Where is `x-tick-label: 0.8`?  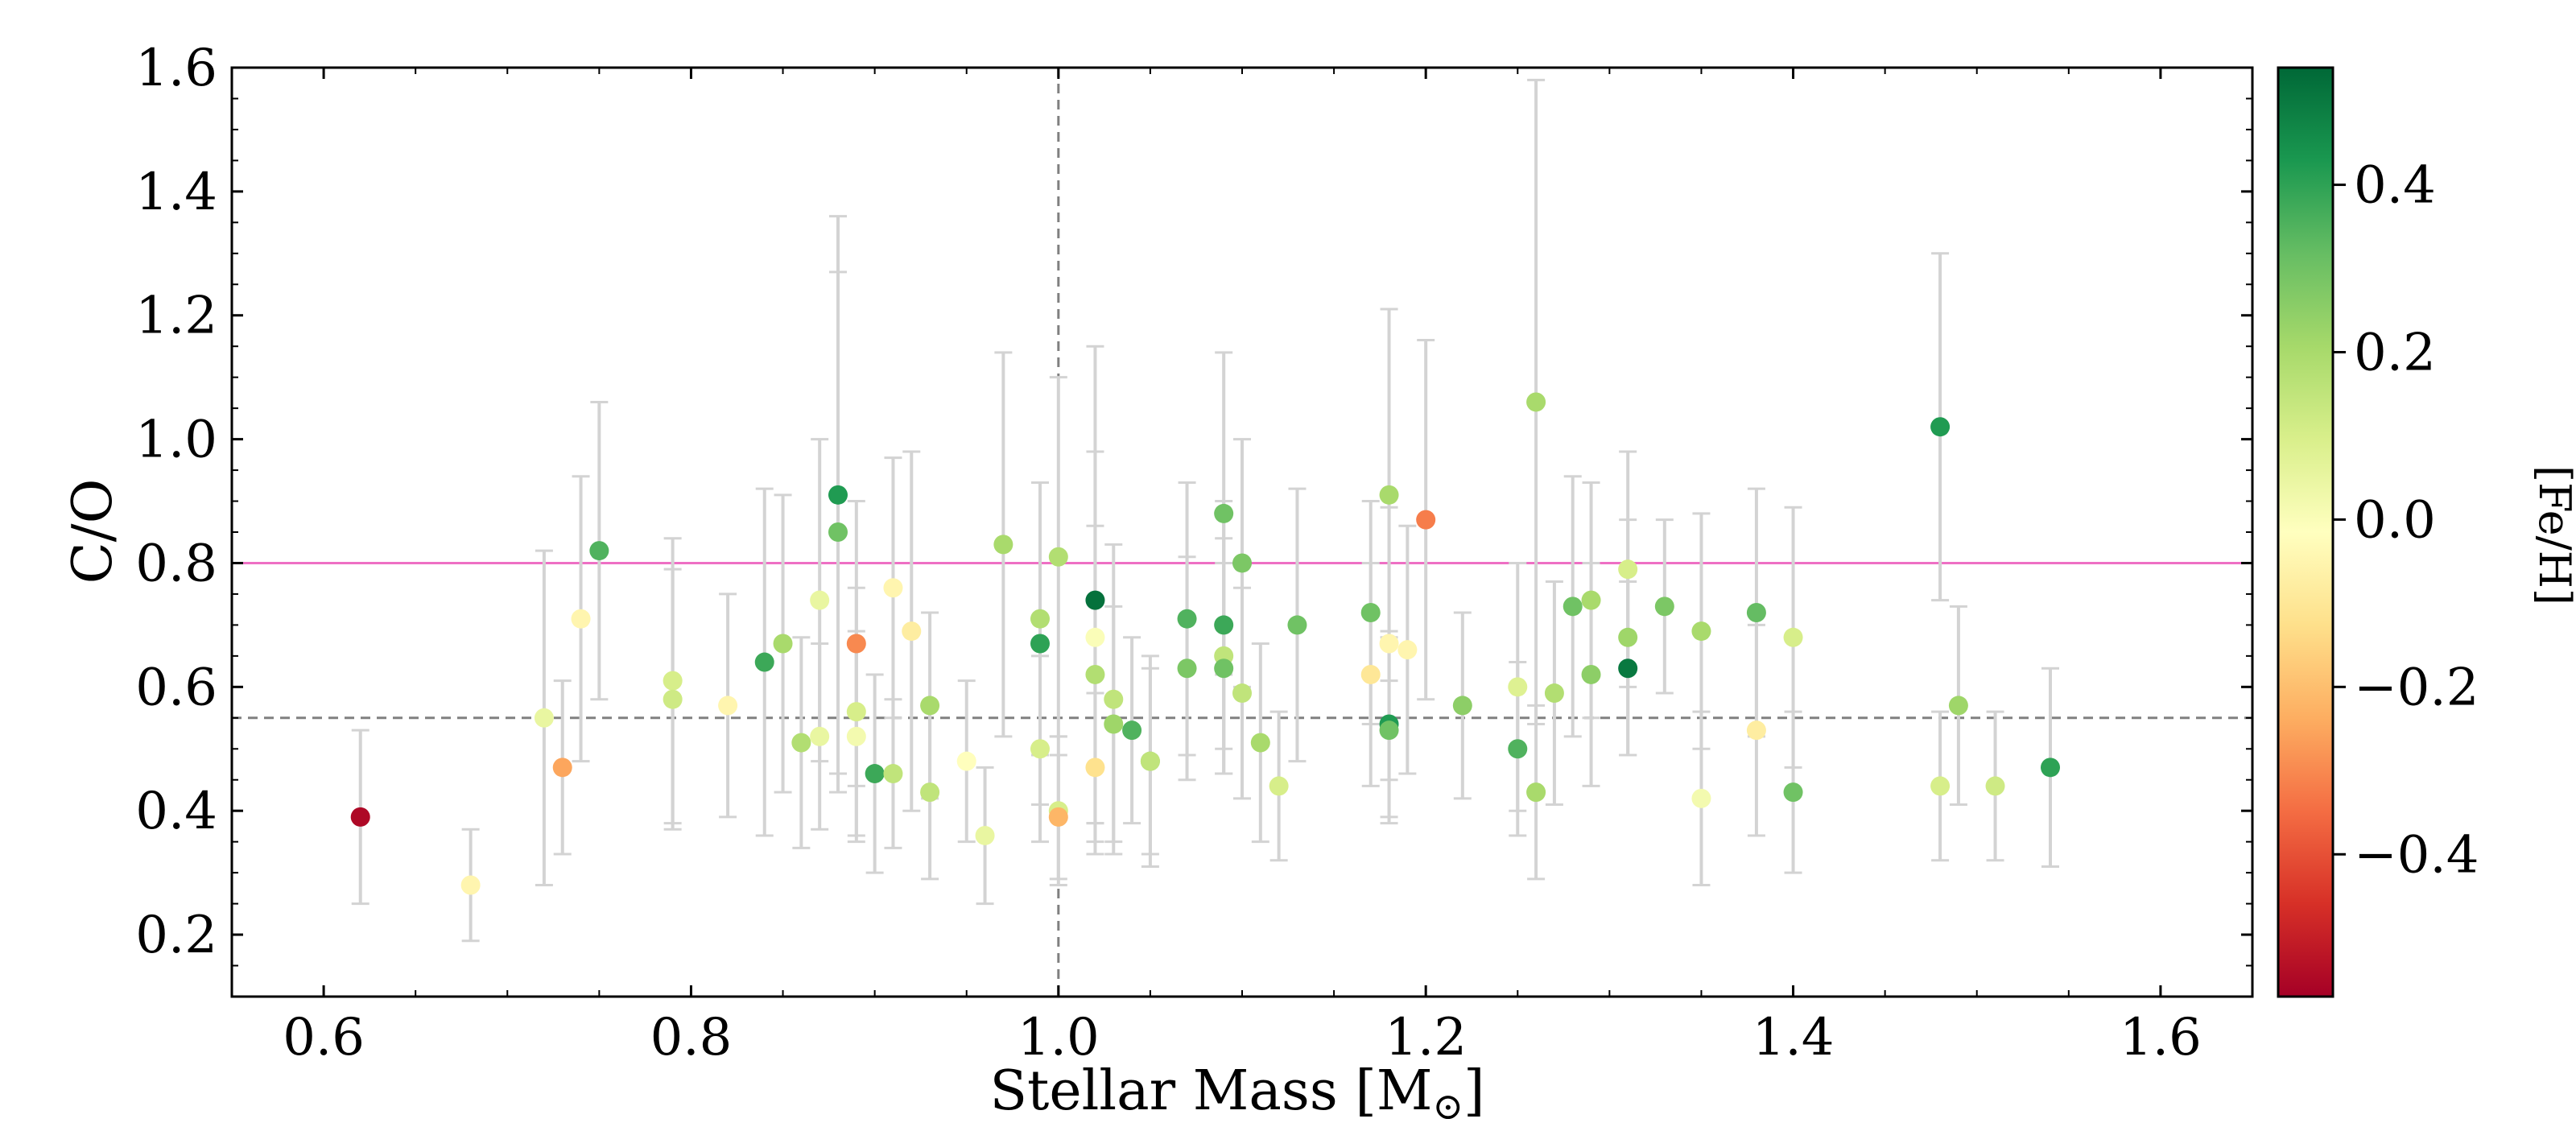
x-tick-label: 0.8 is located at coordinates (691, 1037).